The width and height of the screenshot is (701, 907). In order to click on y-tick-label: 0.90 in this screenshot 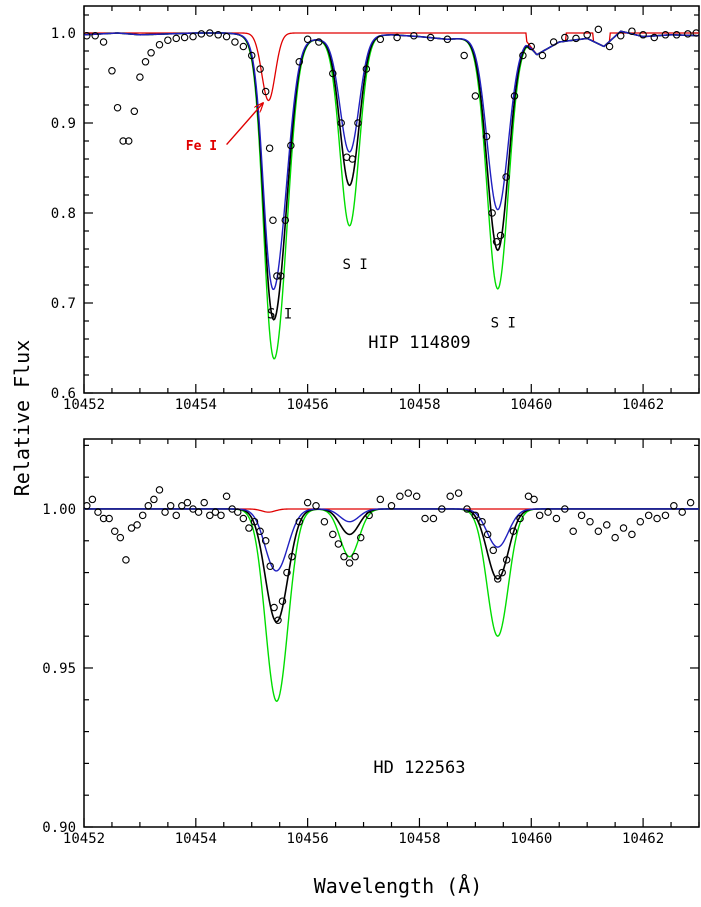, I will do `click(59, 828)`.